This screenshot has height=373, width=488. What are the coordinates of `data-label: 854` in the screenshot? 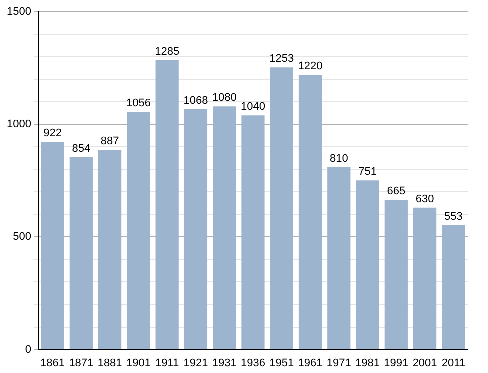 It's located at (81, 149).